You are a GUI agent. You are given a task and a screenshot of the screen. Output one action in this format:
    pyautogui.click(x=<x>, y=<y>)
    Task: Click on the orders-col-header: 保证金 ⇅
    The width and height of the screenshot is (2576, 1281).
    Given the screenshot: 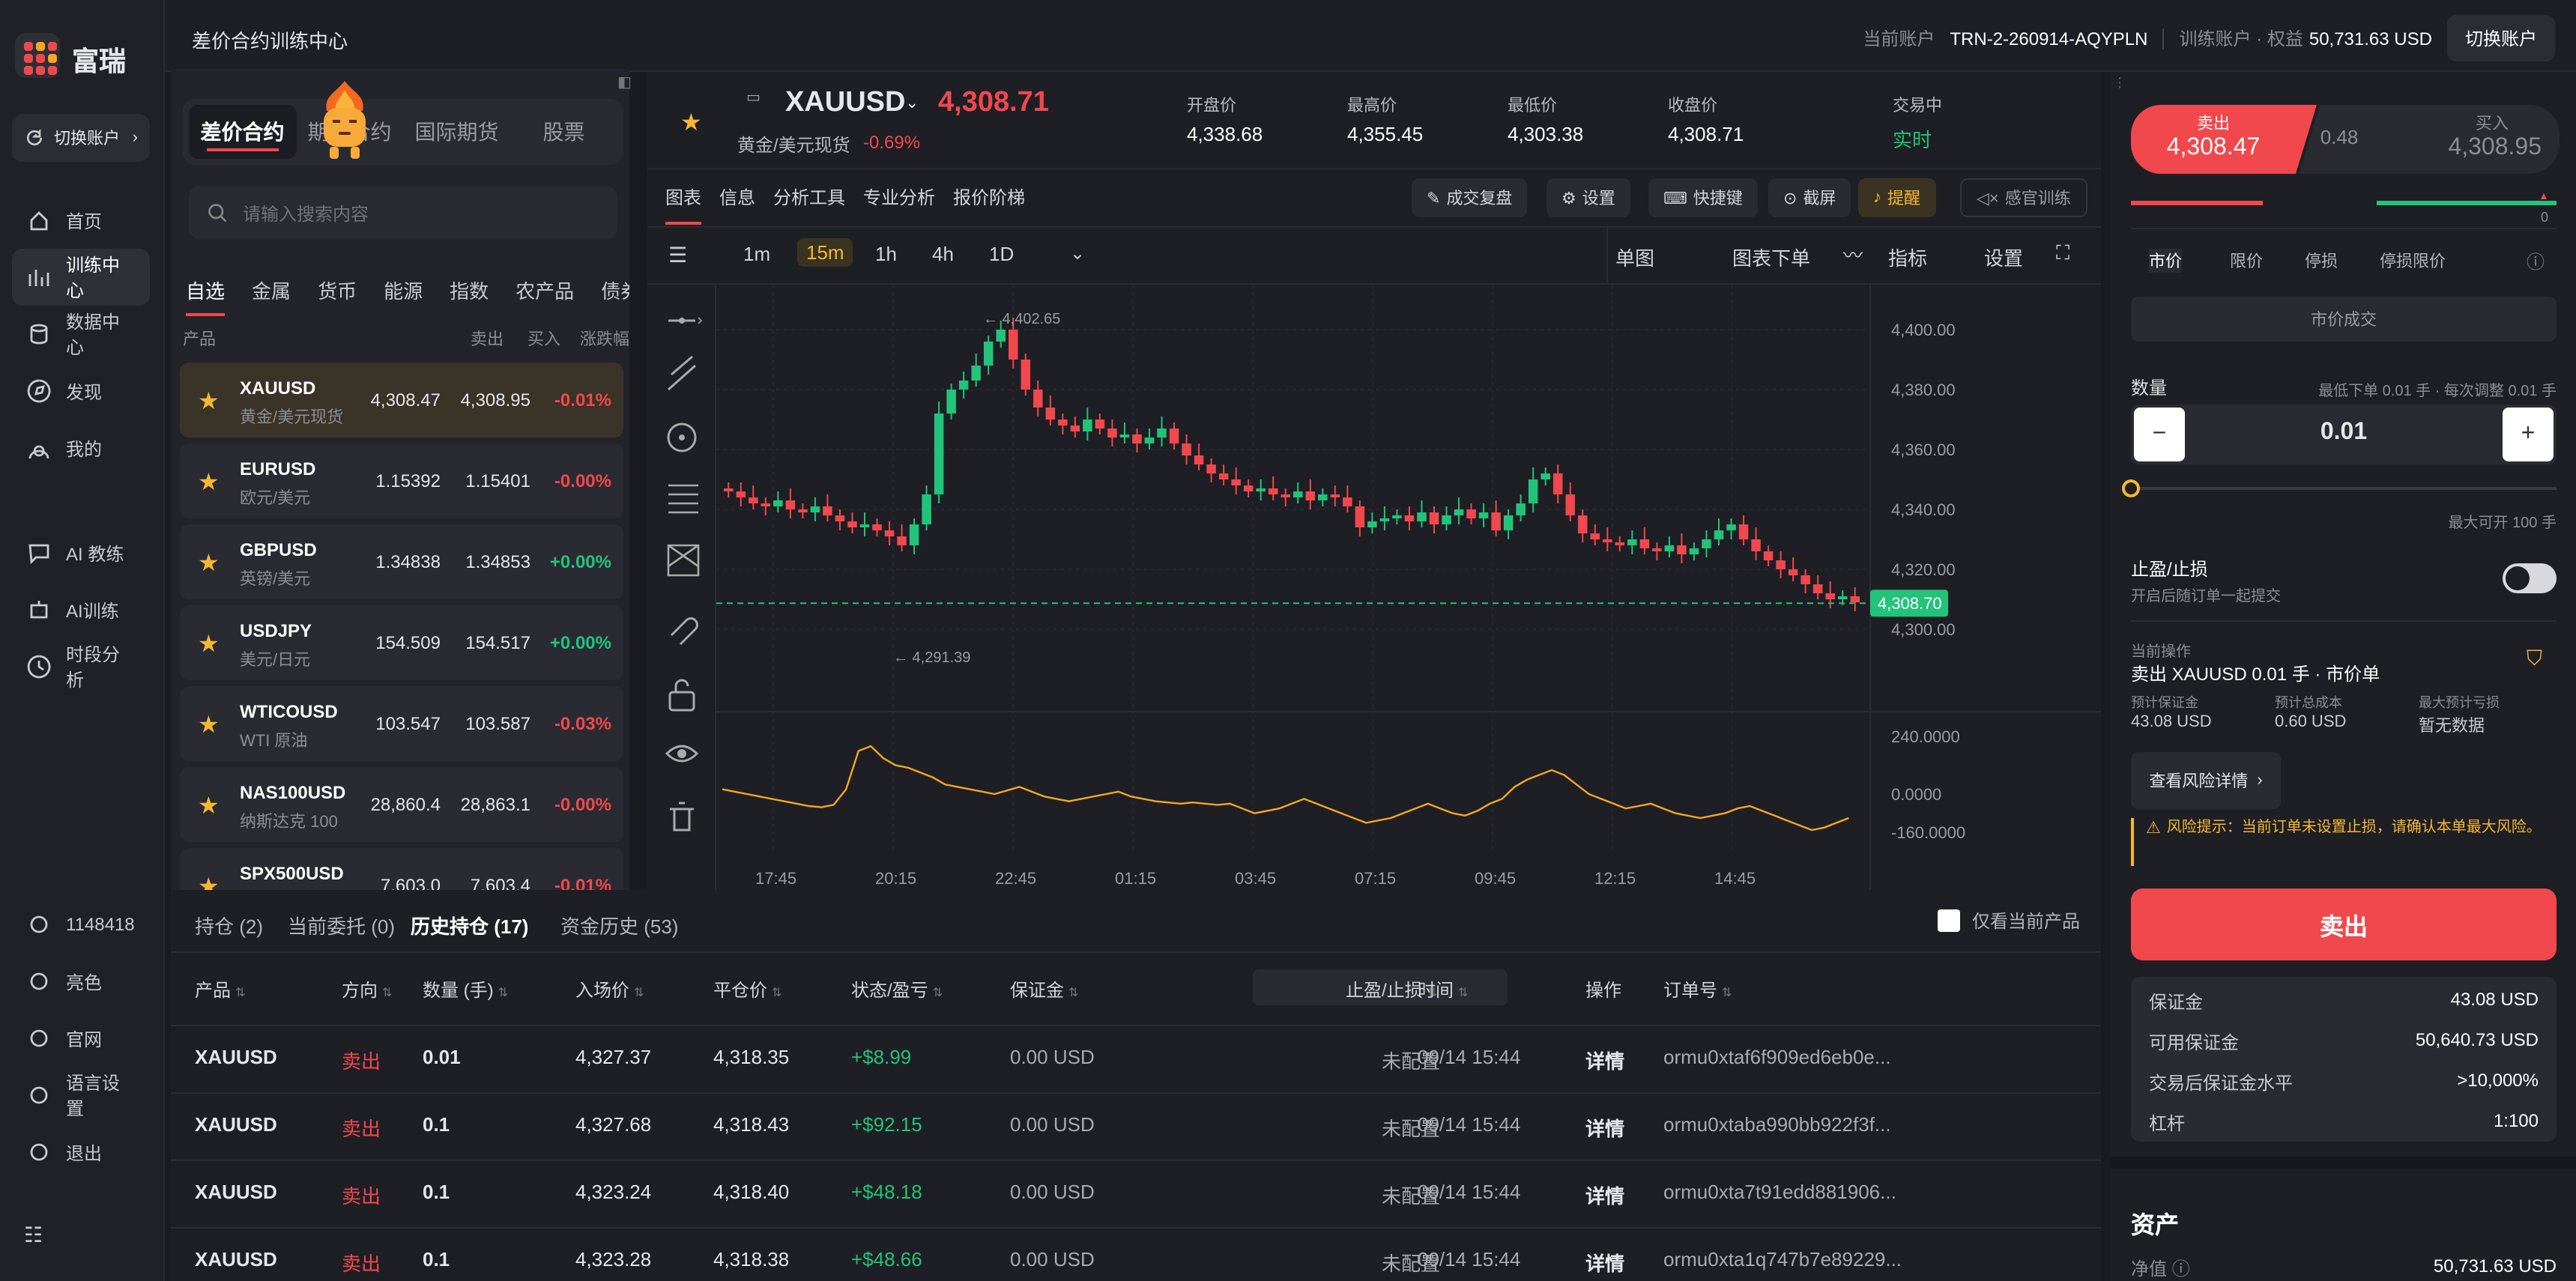 What is the action you would take?
    pyautogui.click(x=1044, y=989)
    